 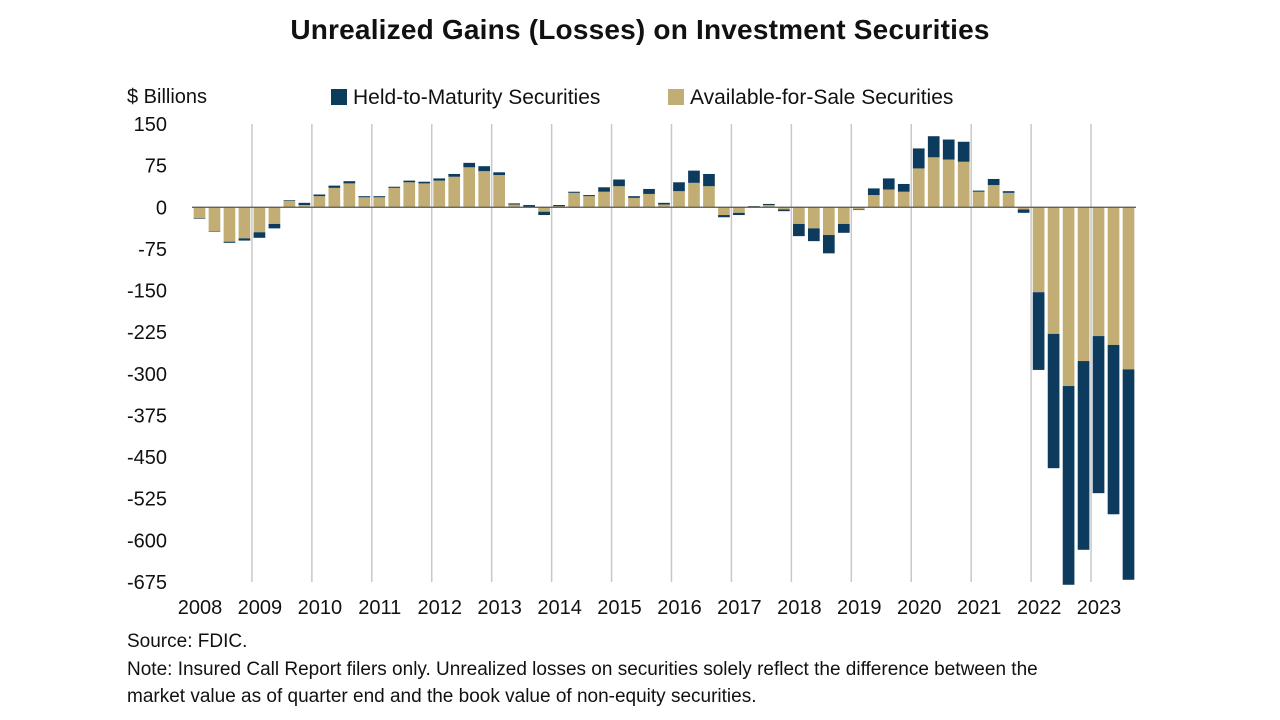 I want to click on y-tick-label: -675, so click(x=147, y=583).